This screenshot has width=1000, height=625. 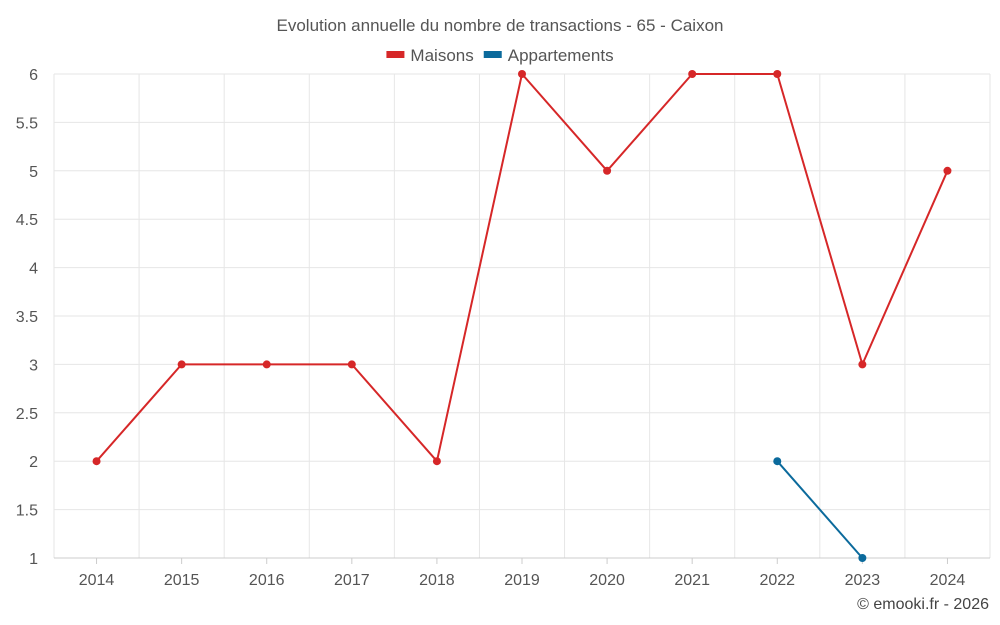 I want to click on legend-label-maisons: Maisons, so click(x=441, y=55).